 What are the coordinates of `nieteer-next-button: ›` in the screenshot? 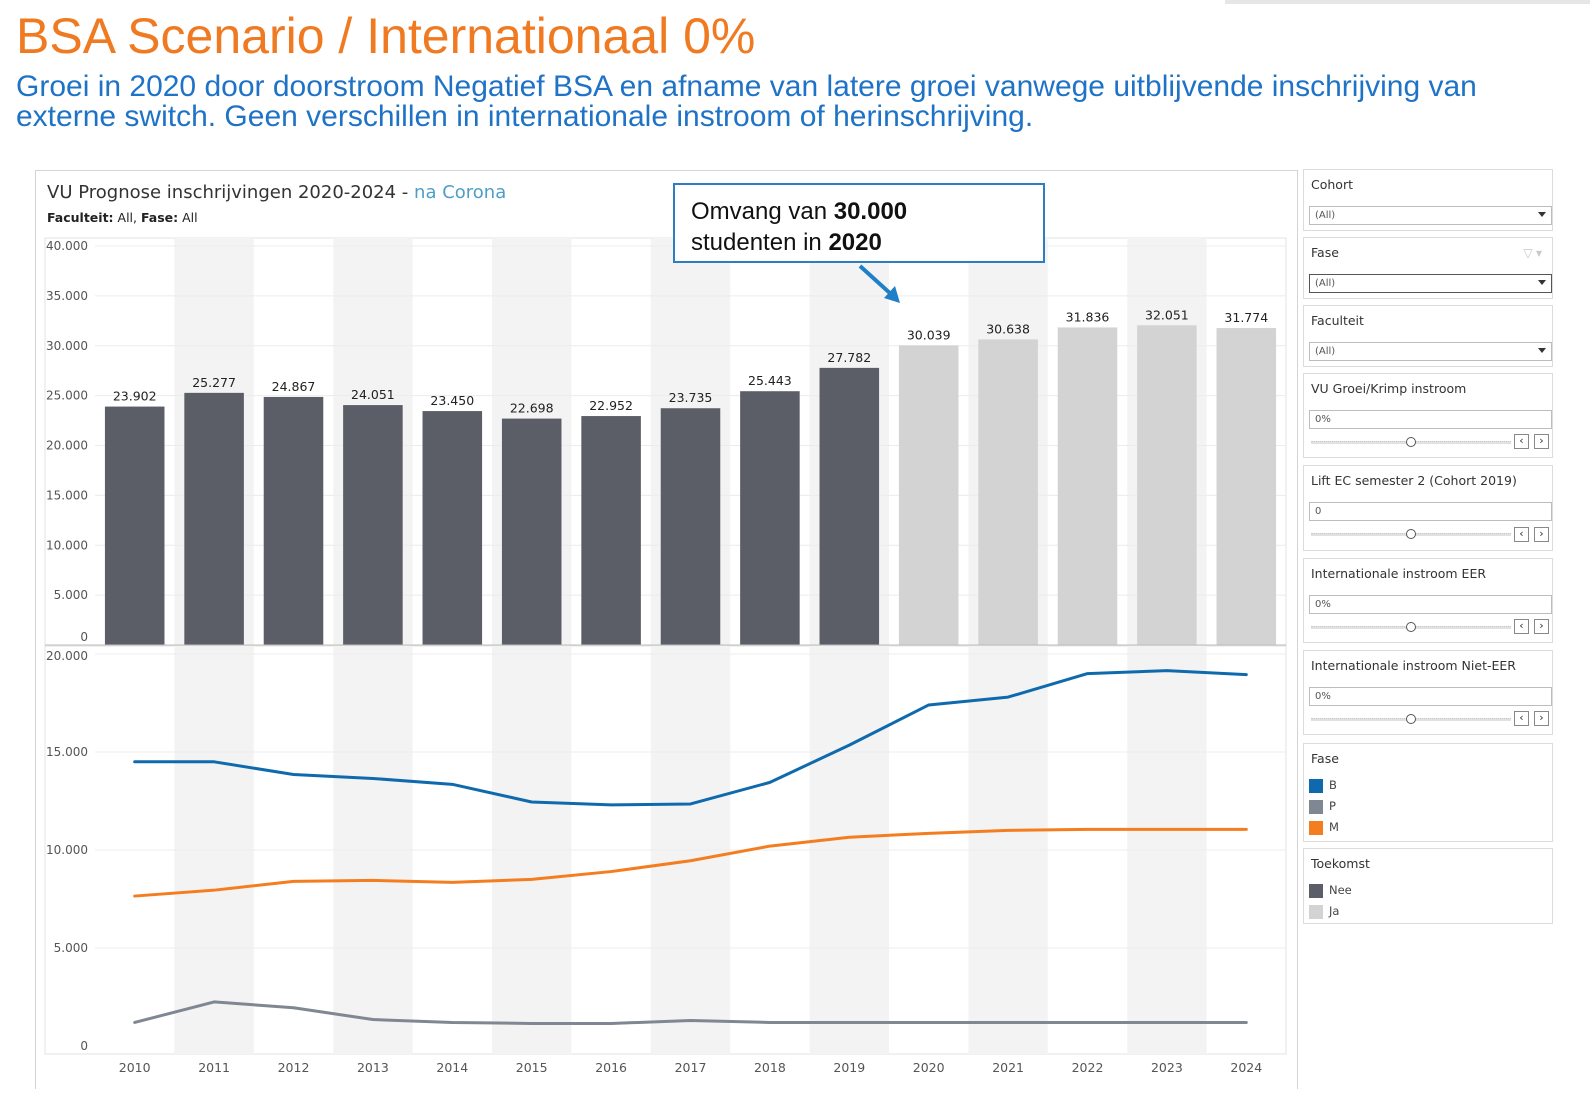 It's located at (1541, 718).